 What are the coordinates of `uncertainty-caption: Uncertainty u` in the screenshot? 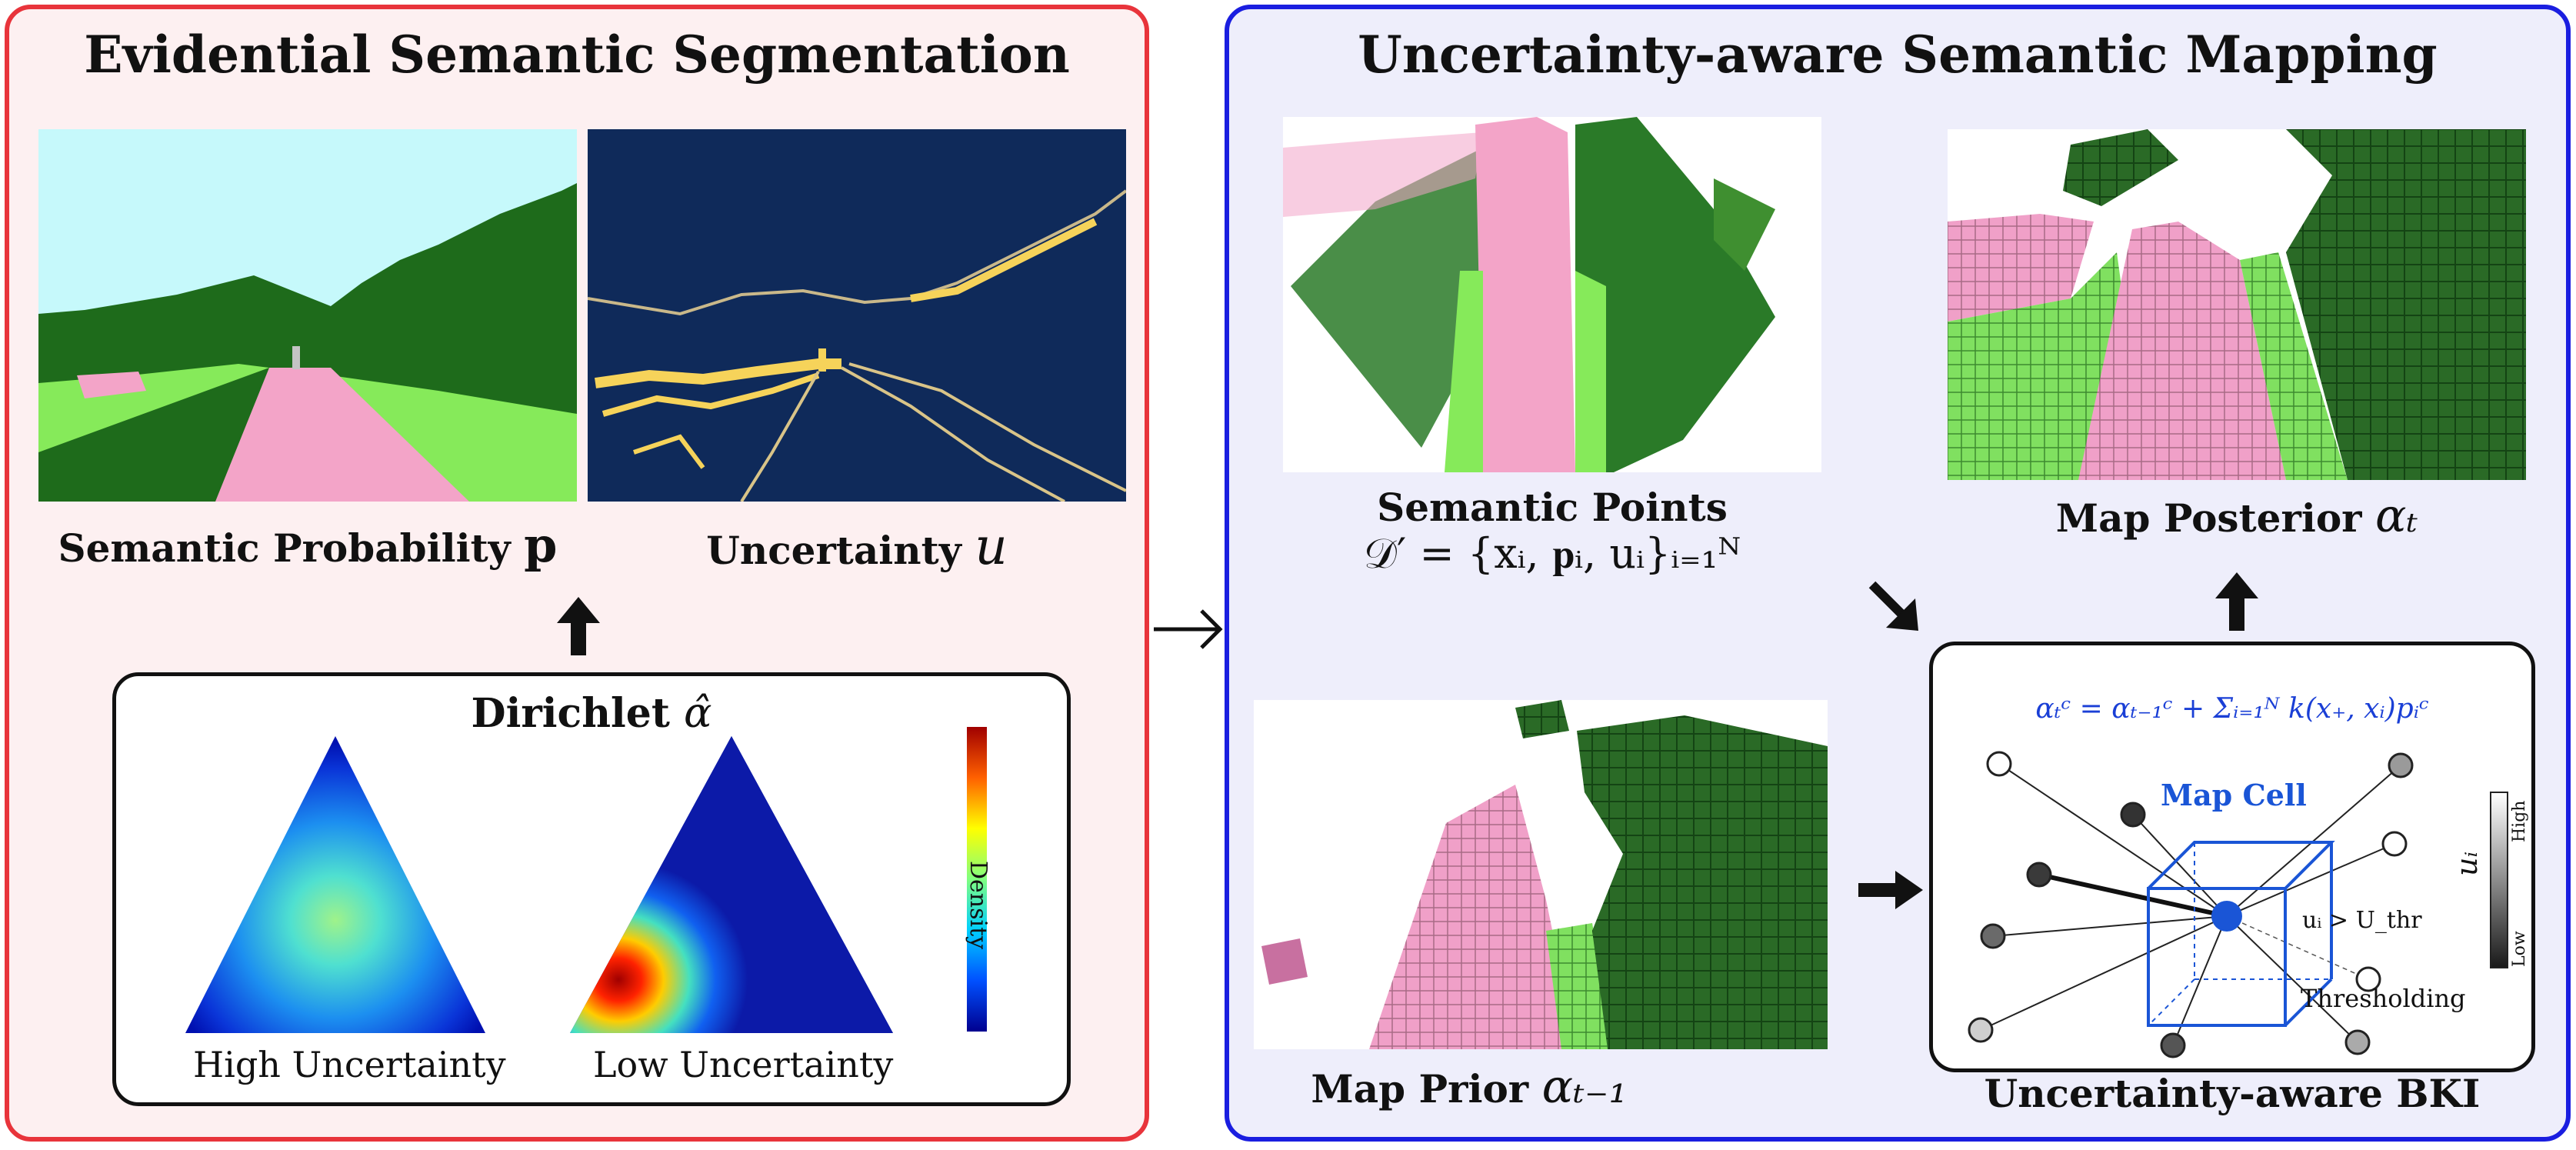 It's located at (857, 547).